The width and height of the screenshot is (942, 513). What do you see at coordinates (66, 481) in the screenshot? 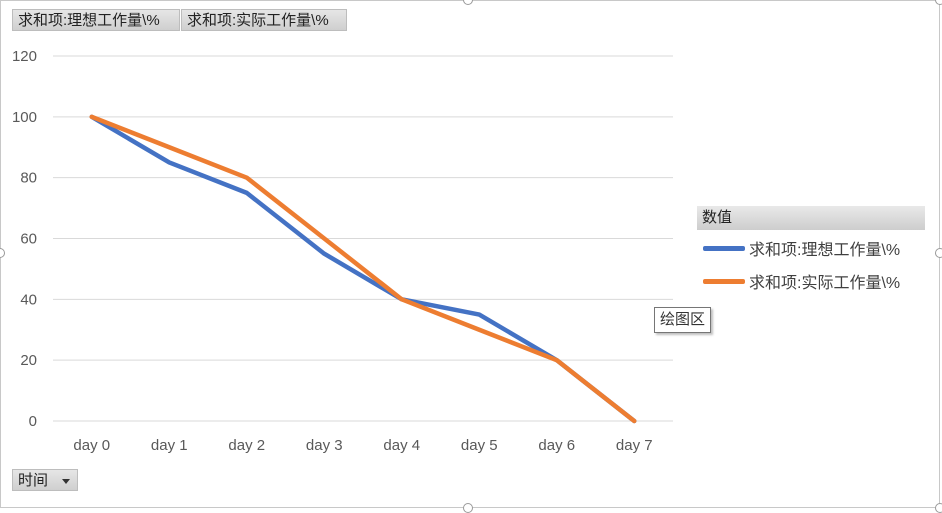
I see `chevron-down-icon` at bounding box center [66, 481].